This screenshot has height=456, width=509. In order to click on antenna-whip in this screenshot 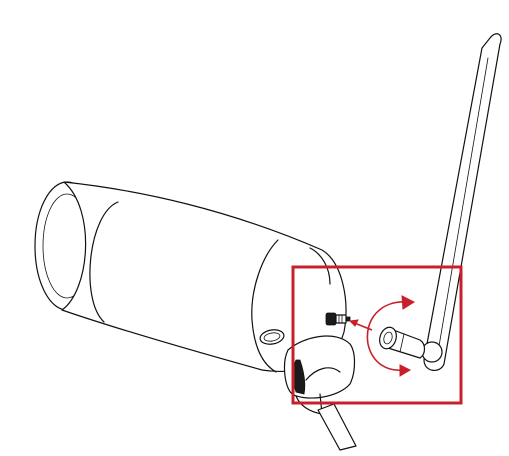, I will do `click(462, 202)`.